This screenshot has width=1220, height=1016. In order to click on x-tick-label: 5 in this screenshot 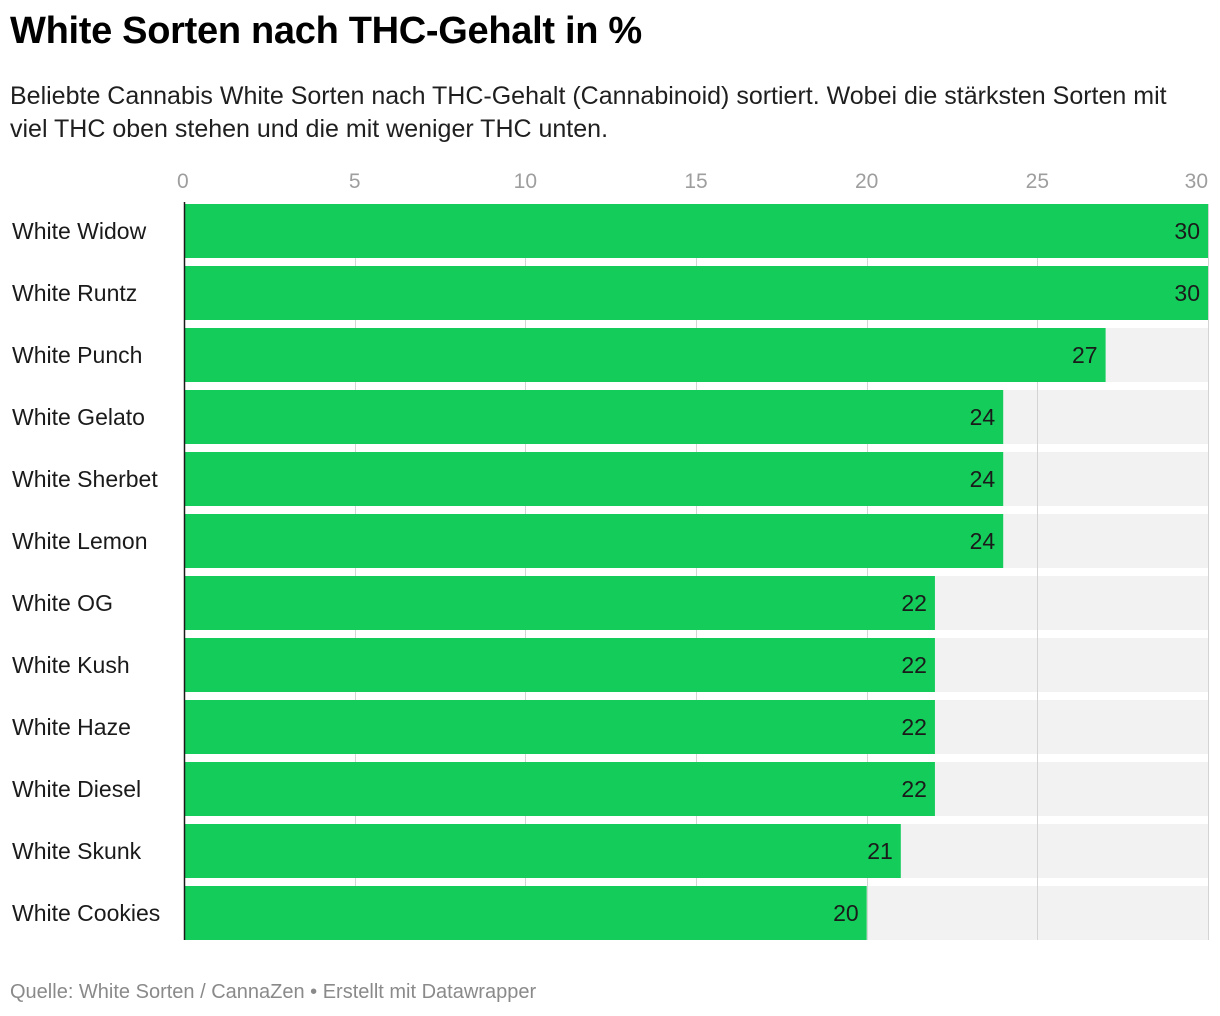, I will do `click(355, 181)`.